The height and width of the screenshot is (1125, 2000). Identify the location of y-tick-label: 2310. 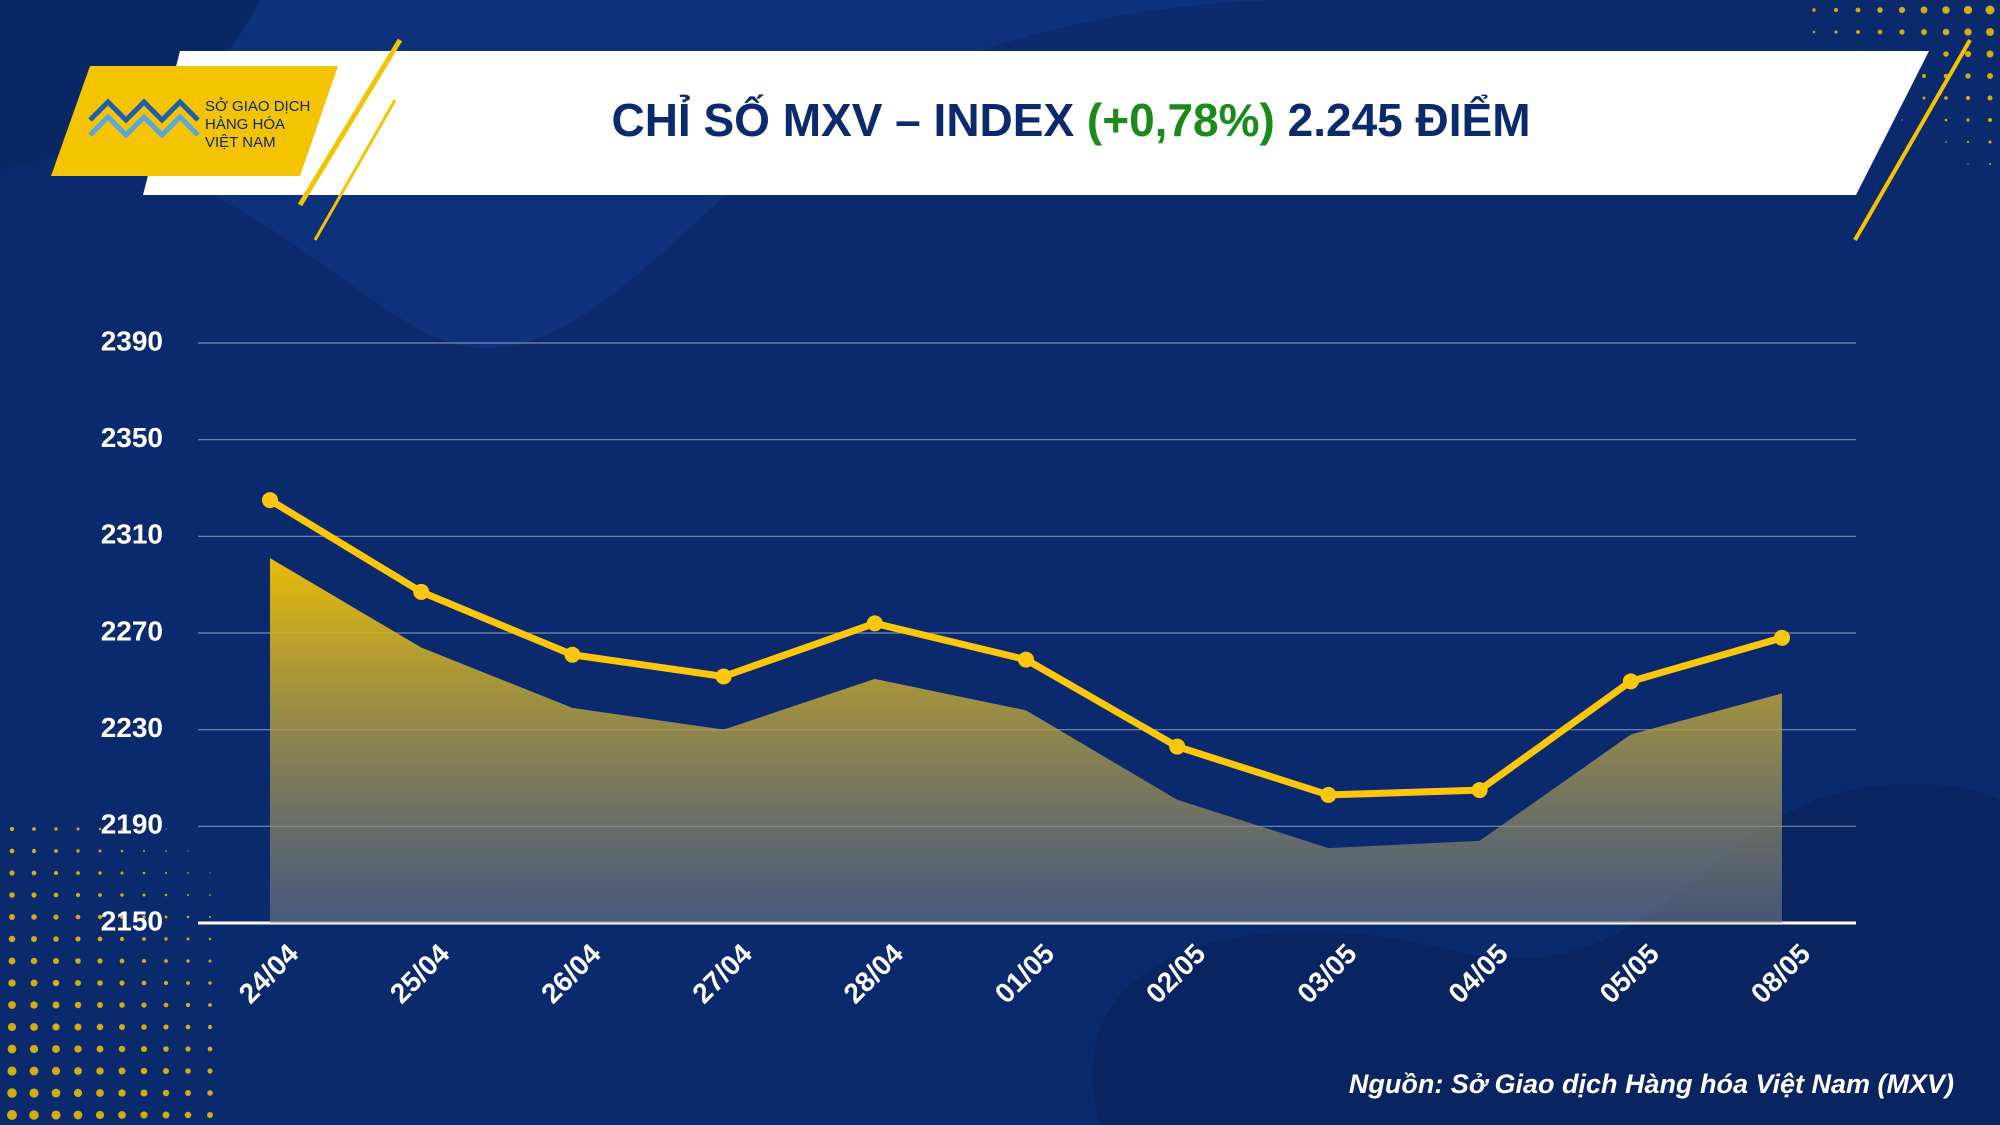
(132, 534).